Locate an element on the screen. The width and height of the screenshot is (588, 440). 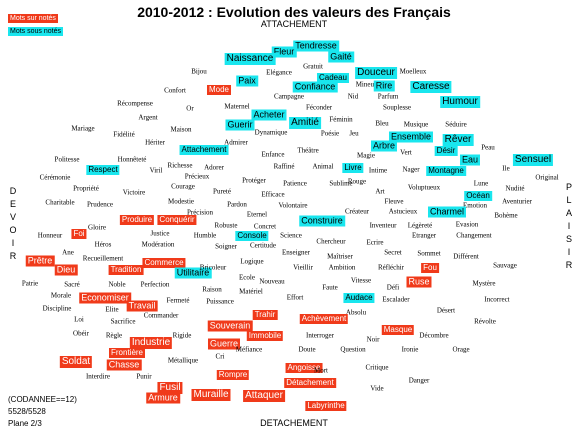
word: Fleur is located at coordinates (284, 52).